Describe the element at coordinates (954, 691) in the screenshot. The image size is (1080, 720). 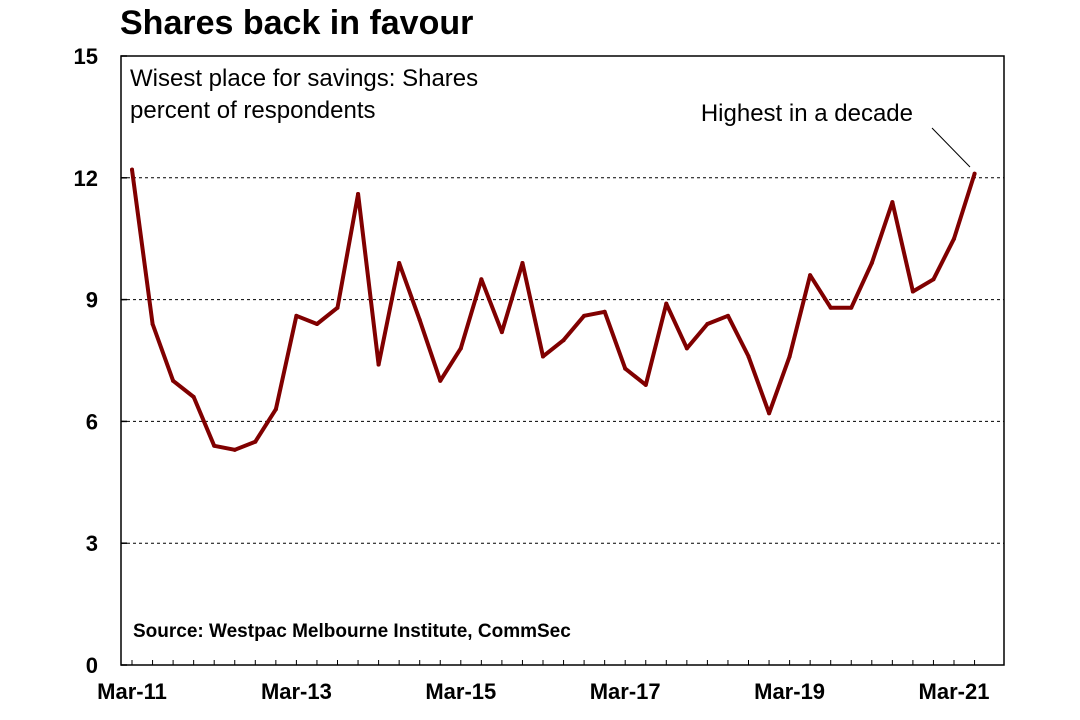
I see `x-tick-label: Mar-21` at that location.